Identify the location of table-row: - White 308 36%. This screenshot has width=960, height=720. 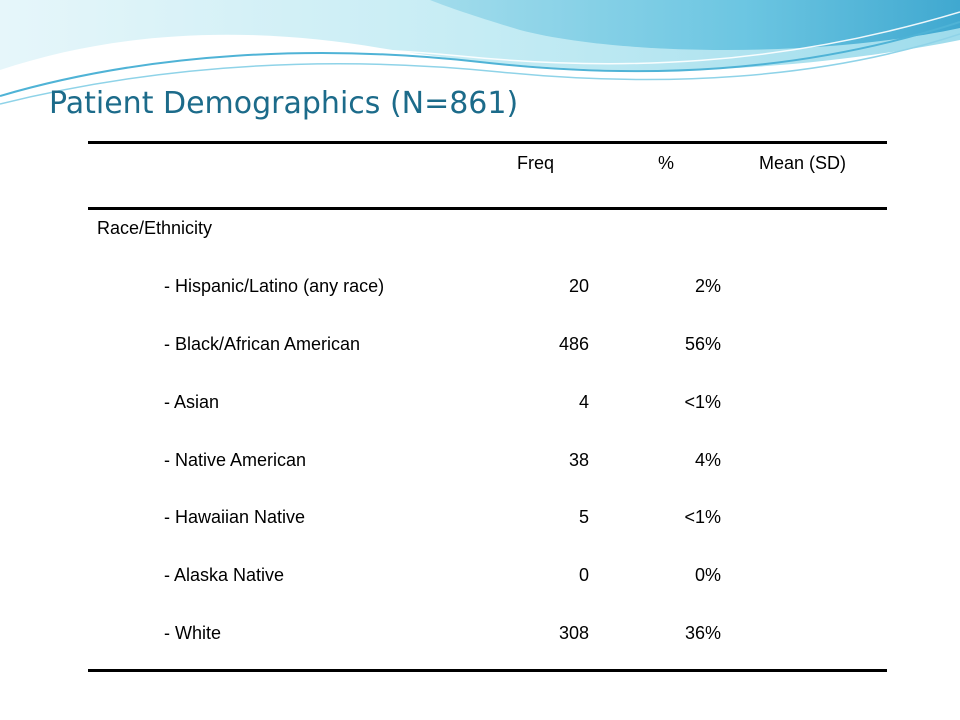
(487, 633).